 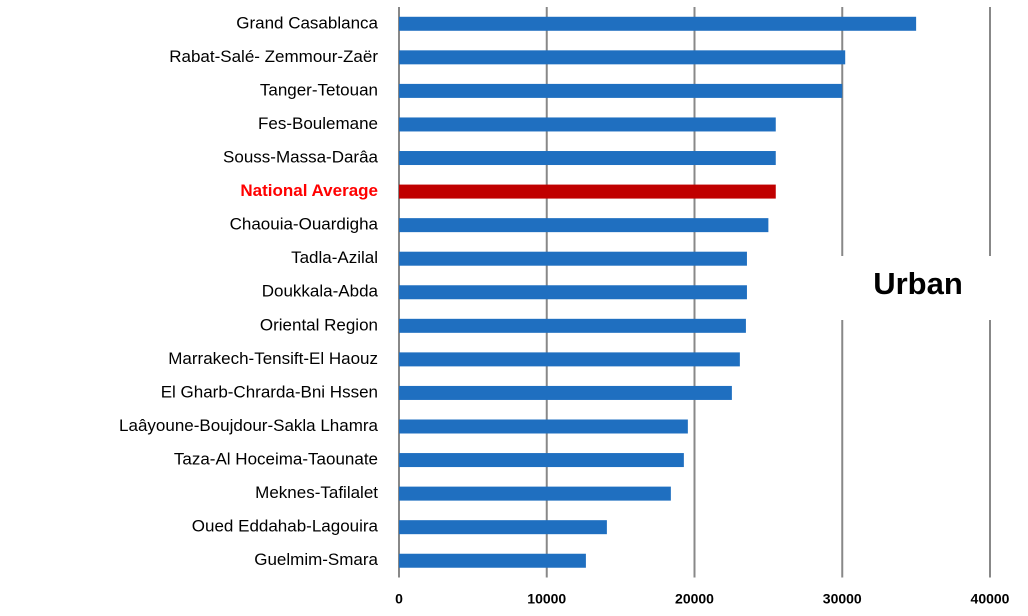 What do you see at coordinates (399, 599) in the screenshot?
I see `x-tick-label: 0` at bounding box center [399, 599].